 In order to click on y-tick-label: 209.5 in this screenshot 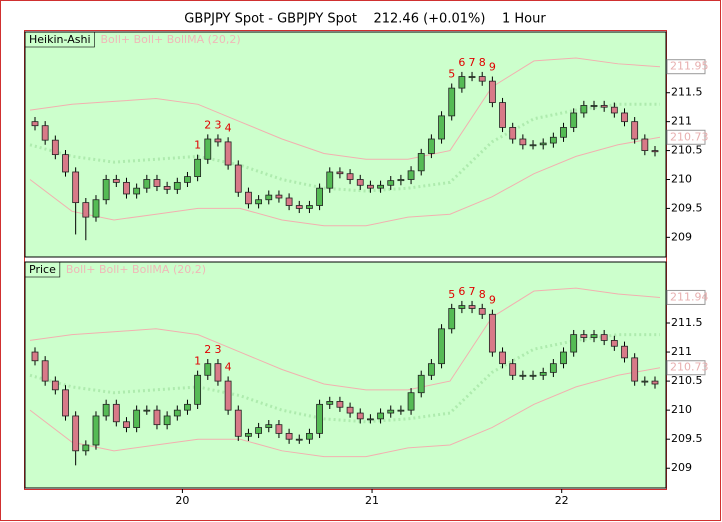, I will do `click(687, 438)`.